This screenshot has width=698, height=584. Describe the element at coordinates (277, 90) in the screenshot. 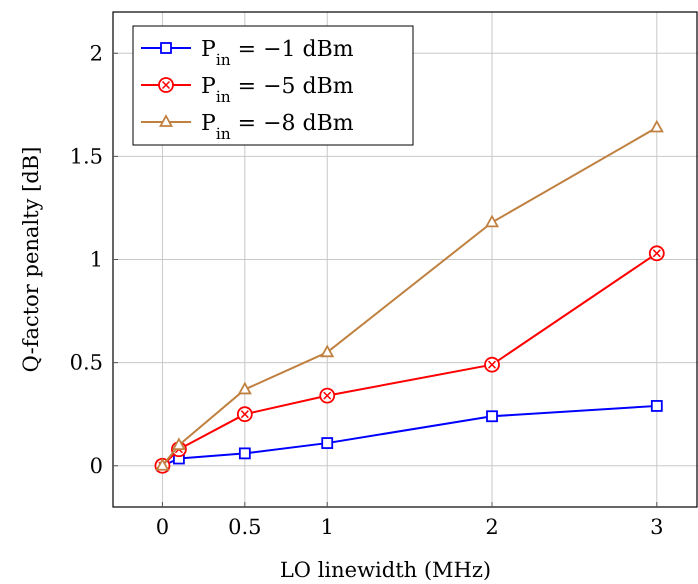

I see `legend-label: P$_{in}$ = −5 dBm` at that location.